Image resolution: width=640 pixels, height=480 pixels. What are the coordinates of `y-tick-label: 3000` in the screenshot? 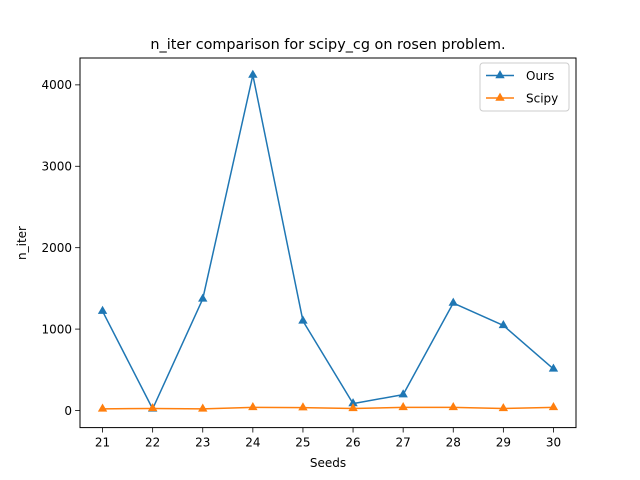 It's located at (56, 167).